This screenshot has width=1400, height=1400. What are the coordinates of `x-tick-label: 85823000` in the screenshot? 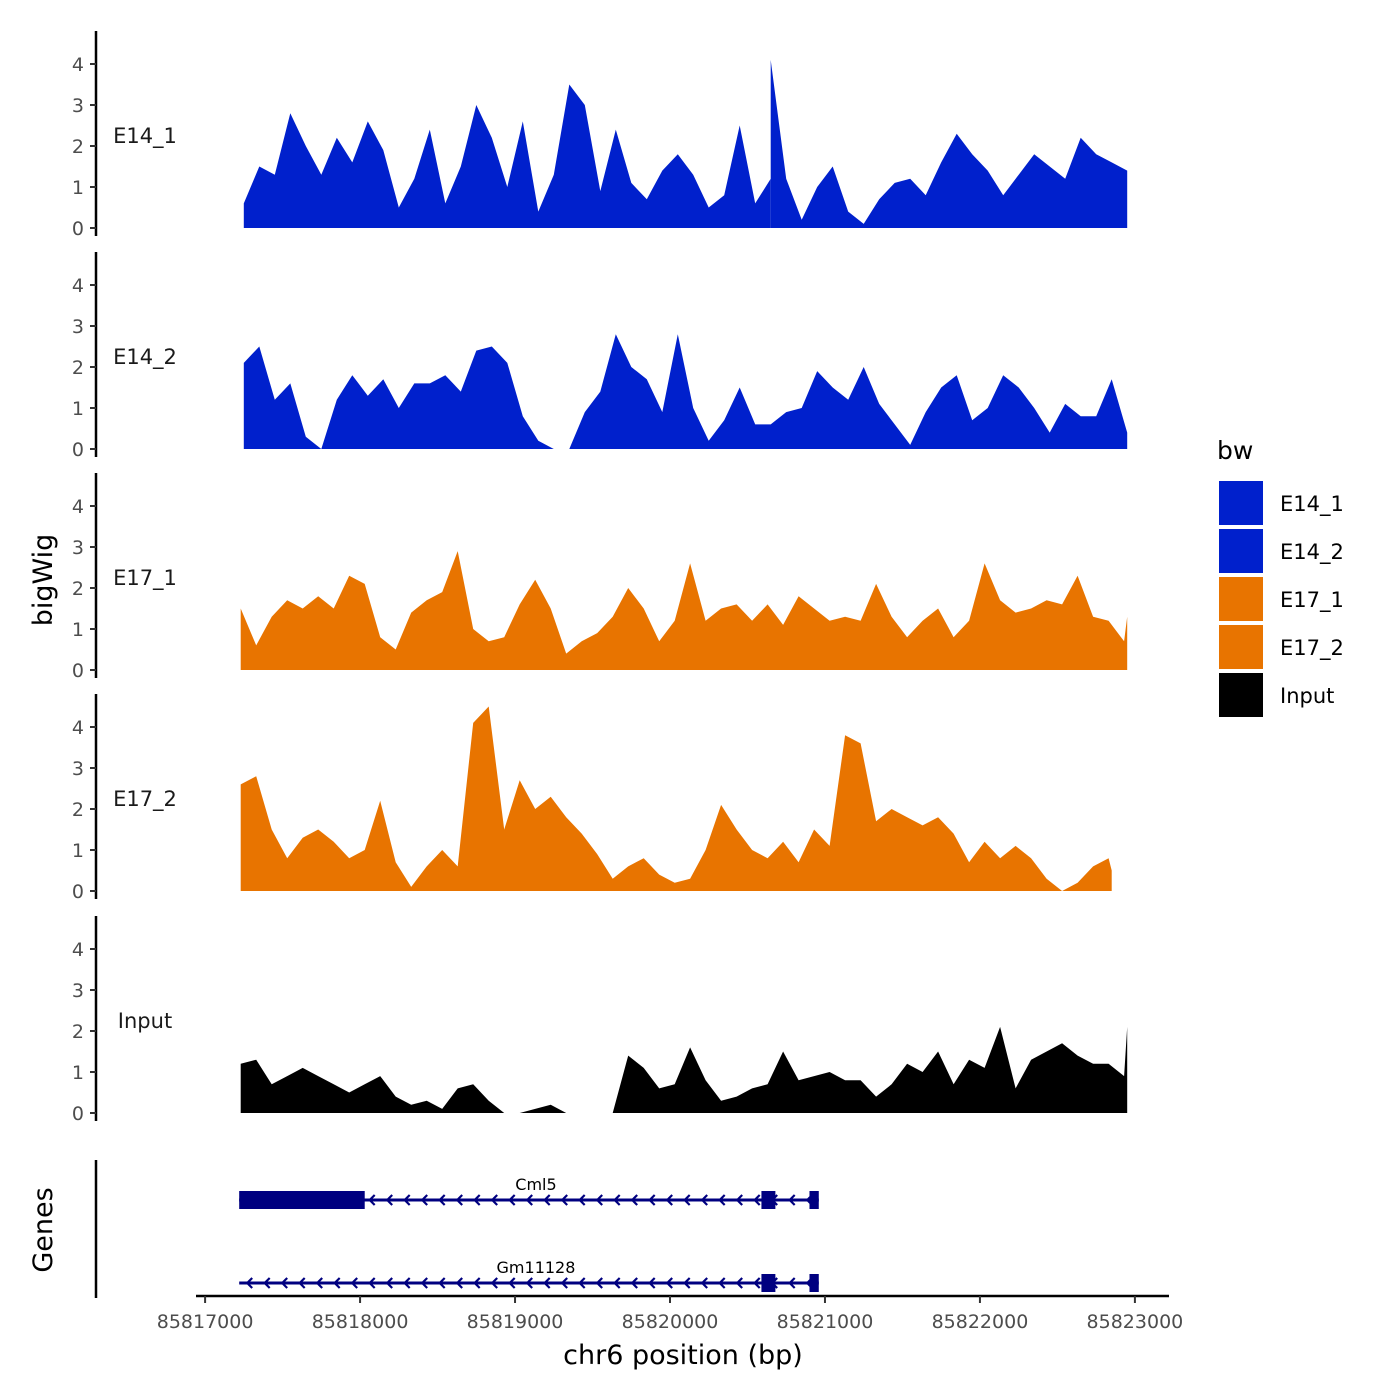 It's located at (1135, 1322).